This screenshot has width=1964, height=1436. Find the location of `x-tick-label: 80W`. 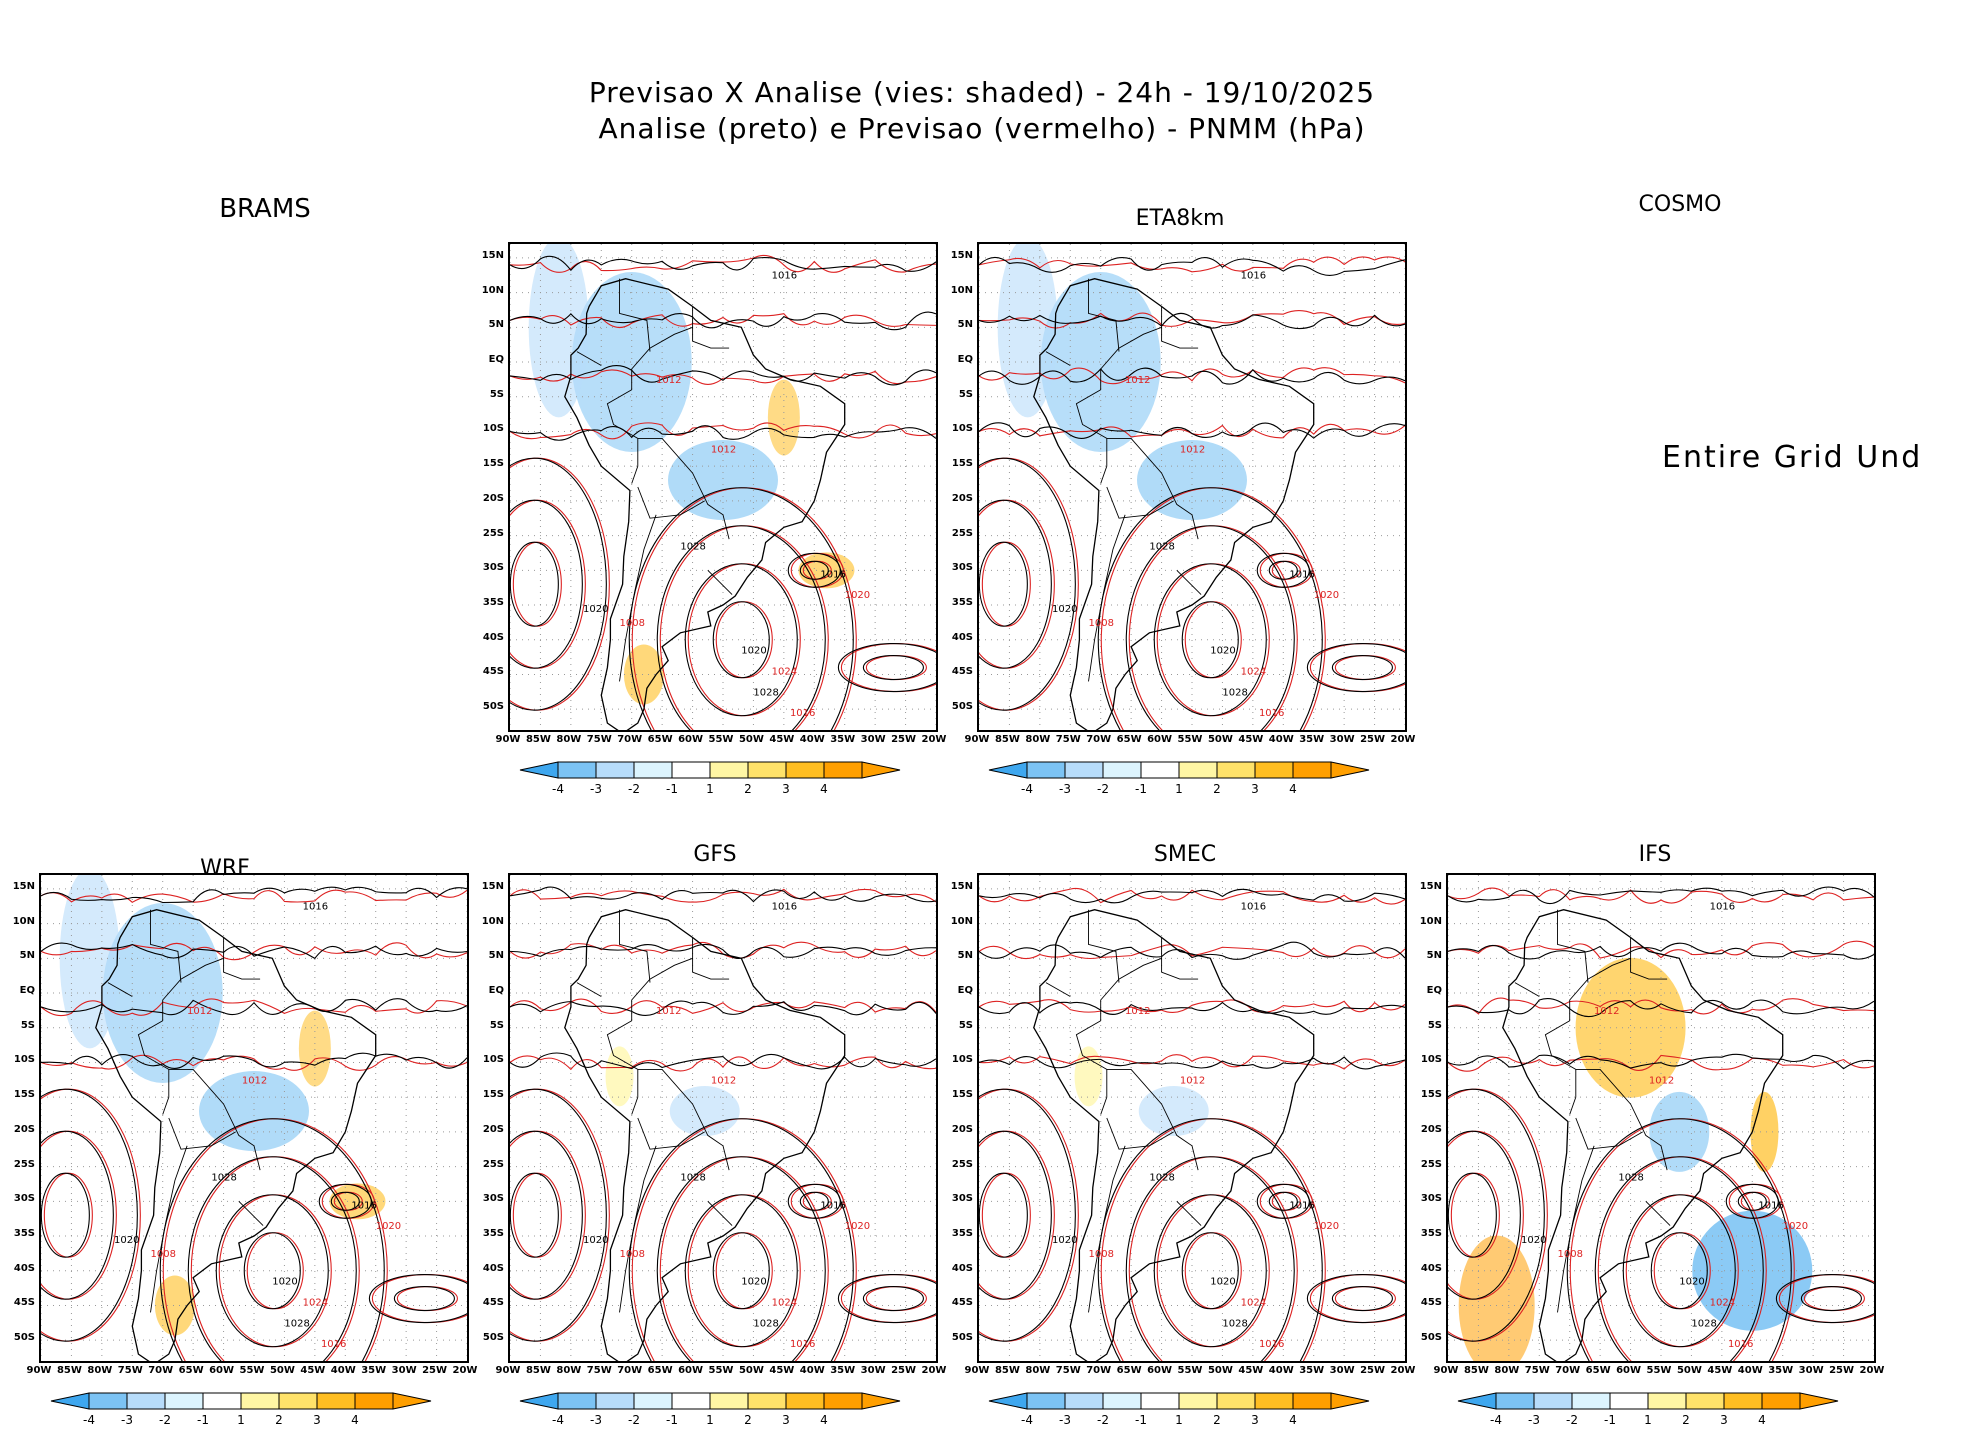

x-tick-label: 80W is located at coordinates (1507, 1370).